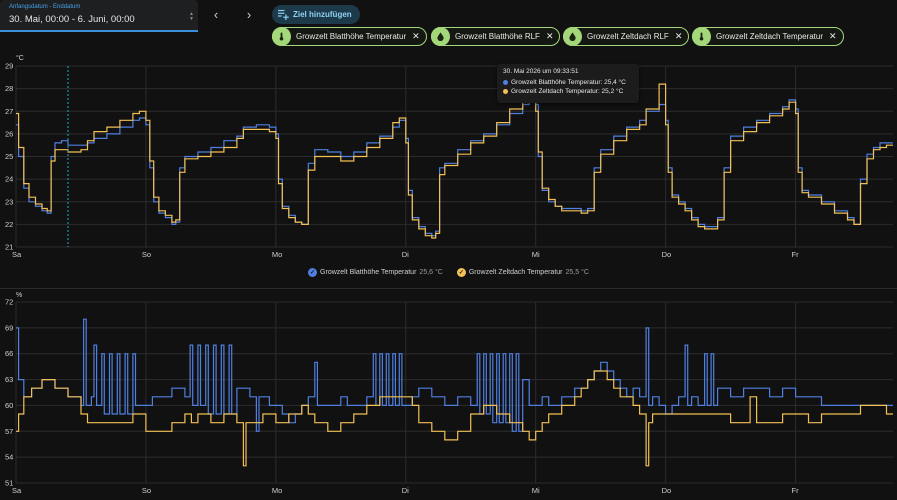 The width and height of the screenshot is (897, 500). I want to click on y-tick-label: 24, so click(9, 179).